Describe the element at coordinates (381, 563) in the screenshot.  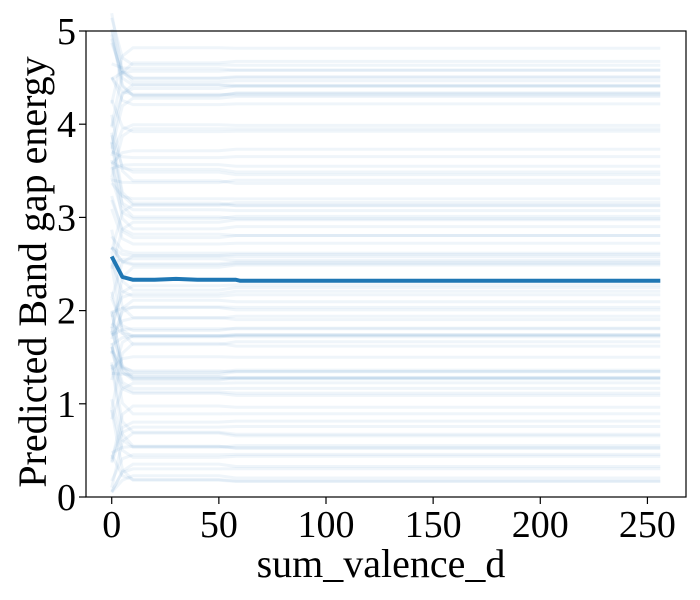
I see `x-axis-label: sum_valence_d` at that location.